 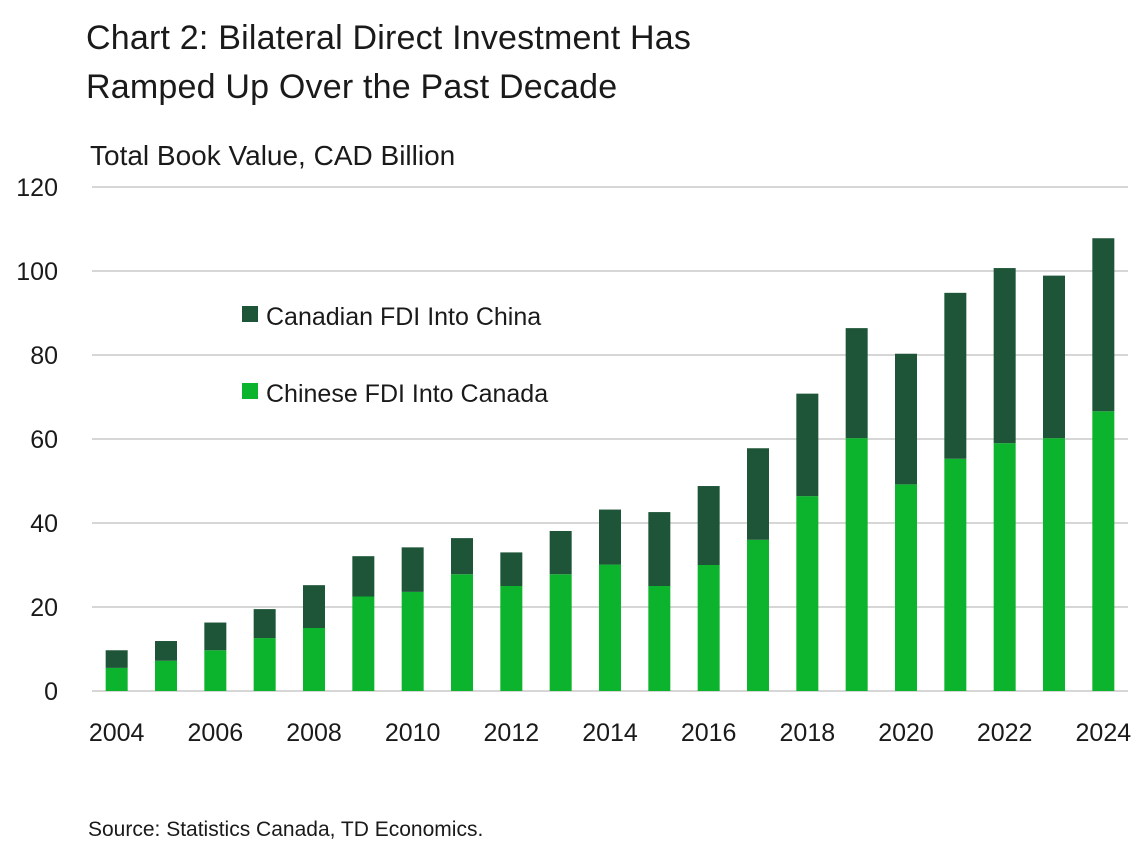 What do you see at coordinates (286, 829) in the screenshot?
I see `source-note: Source: Statistics Canada, TD Economics.` at bounding box center [286, 829].